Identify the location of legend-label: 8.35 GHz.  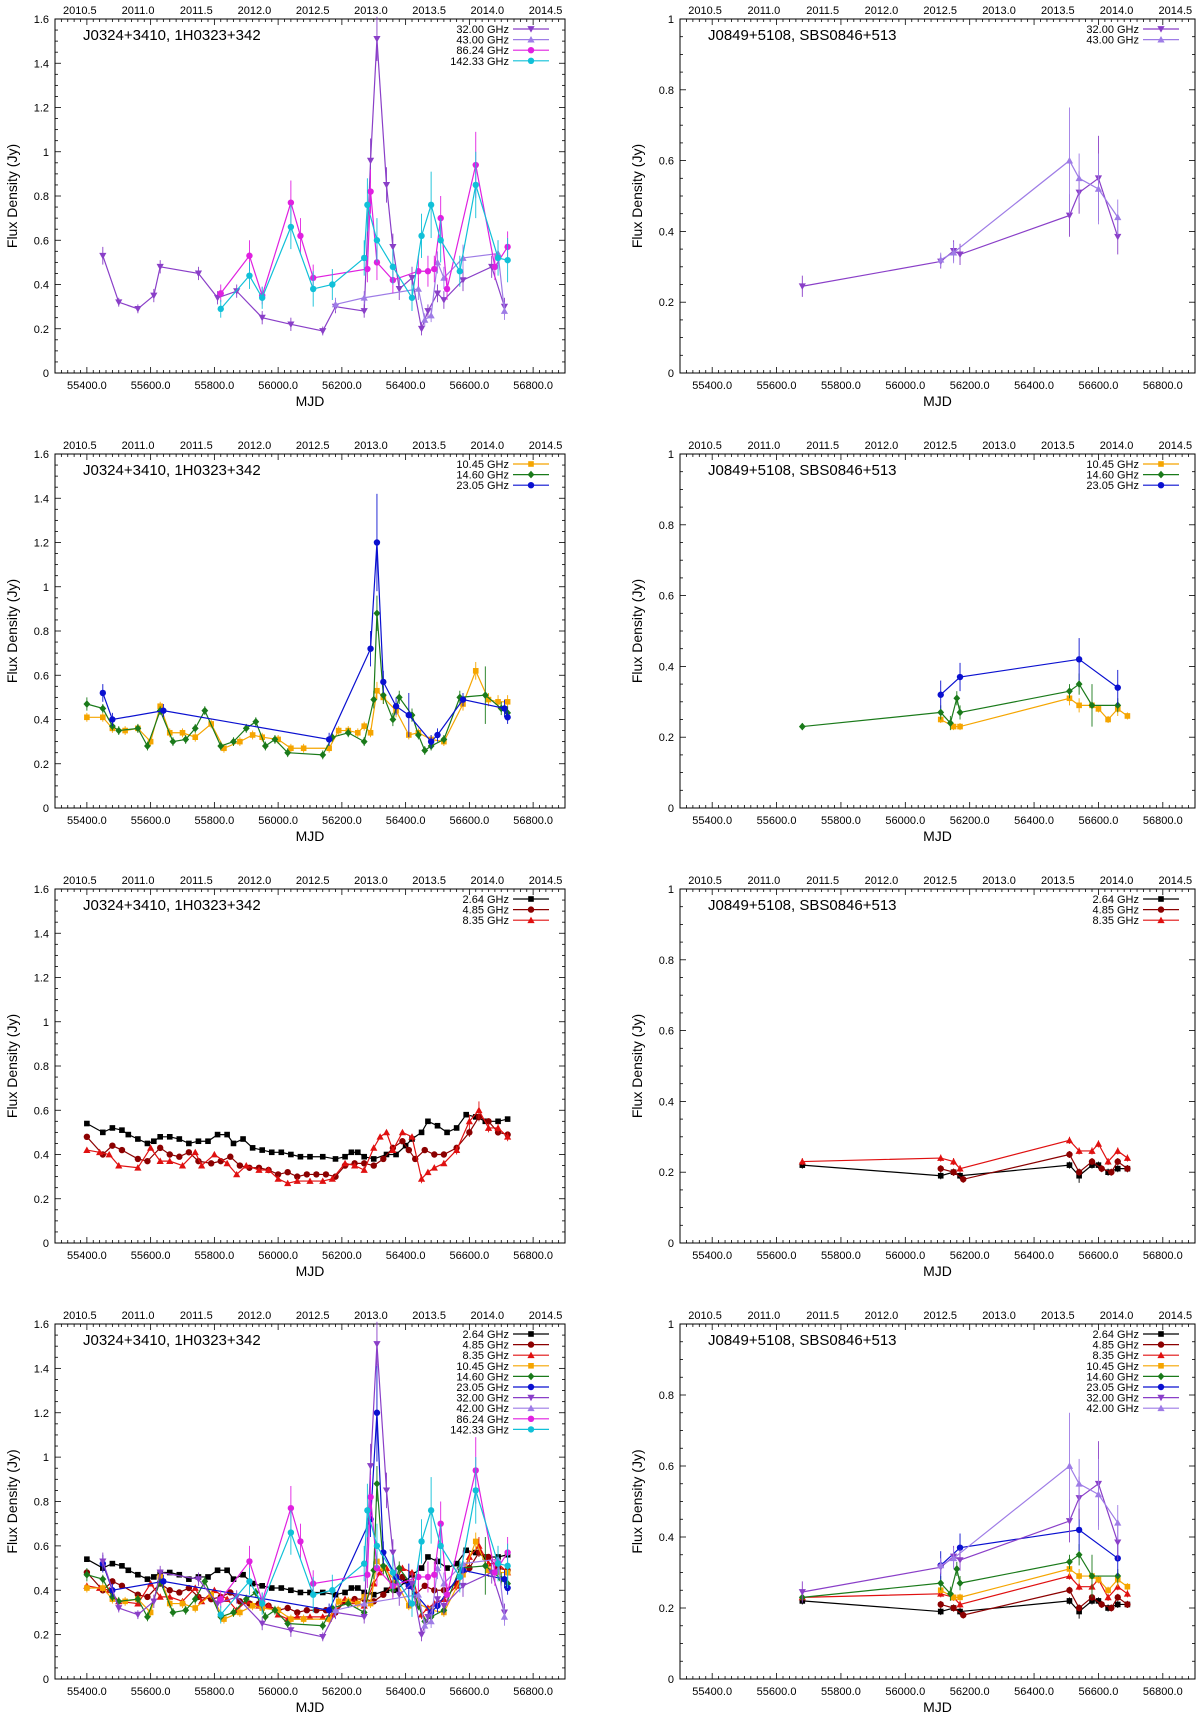
(1116, 1356).